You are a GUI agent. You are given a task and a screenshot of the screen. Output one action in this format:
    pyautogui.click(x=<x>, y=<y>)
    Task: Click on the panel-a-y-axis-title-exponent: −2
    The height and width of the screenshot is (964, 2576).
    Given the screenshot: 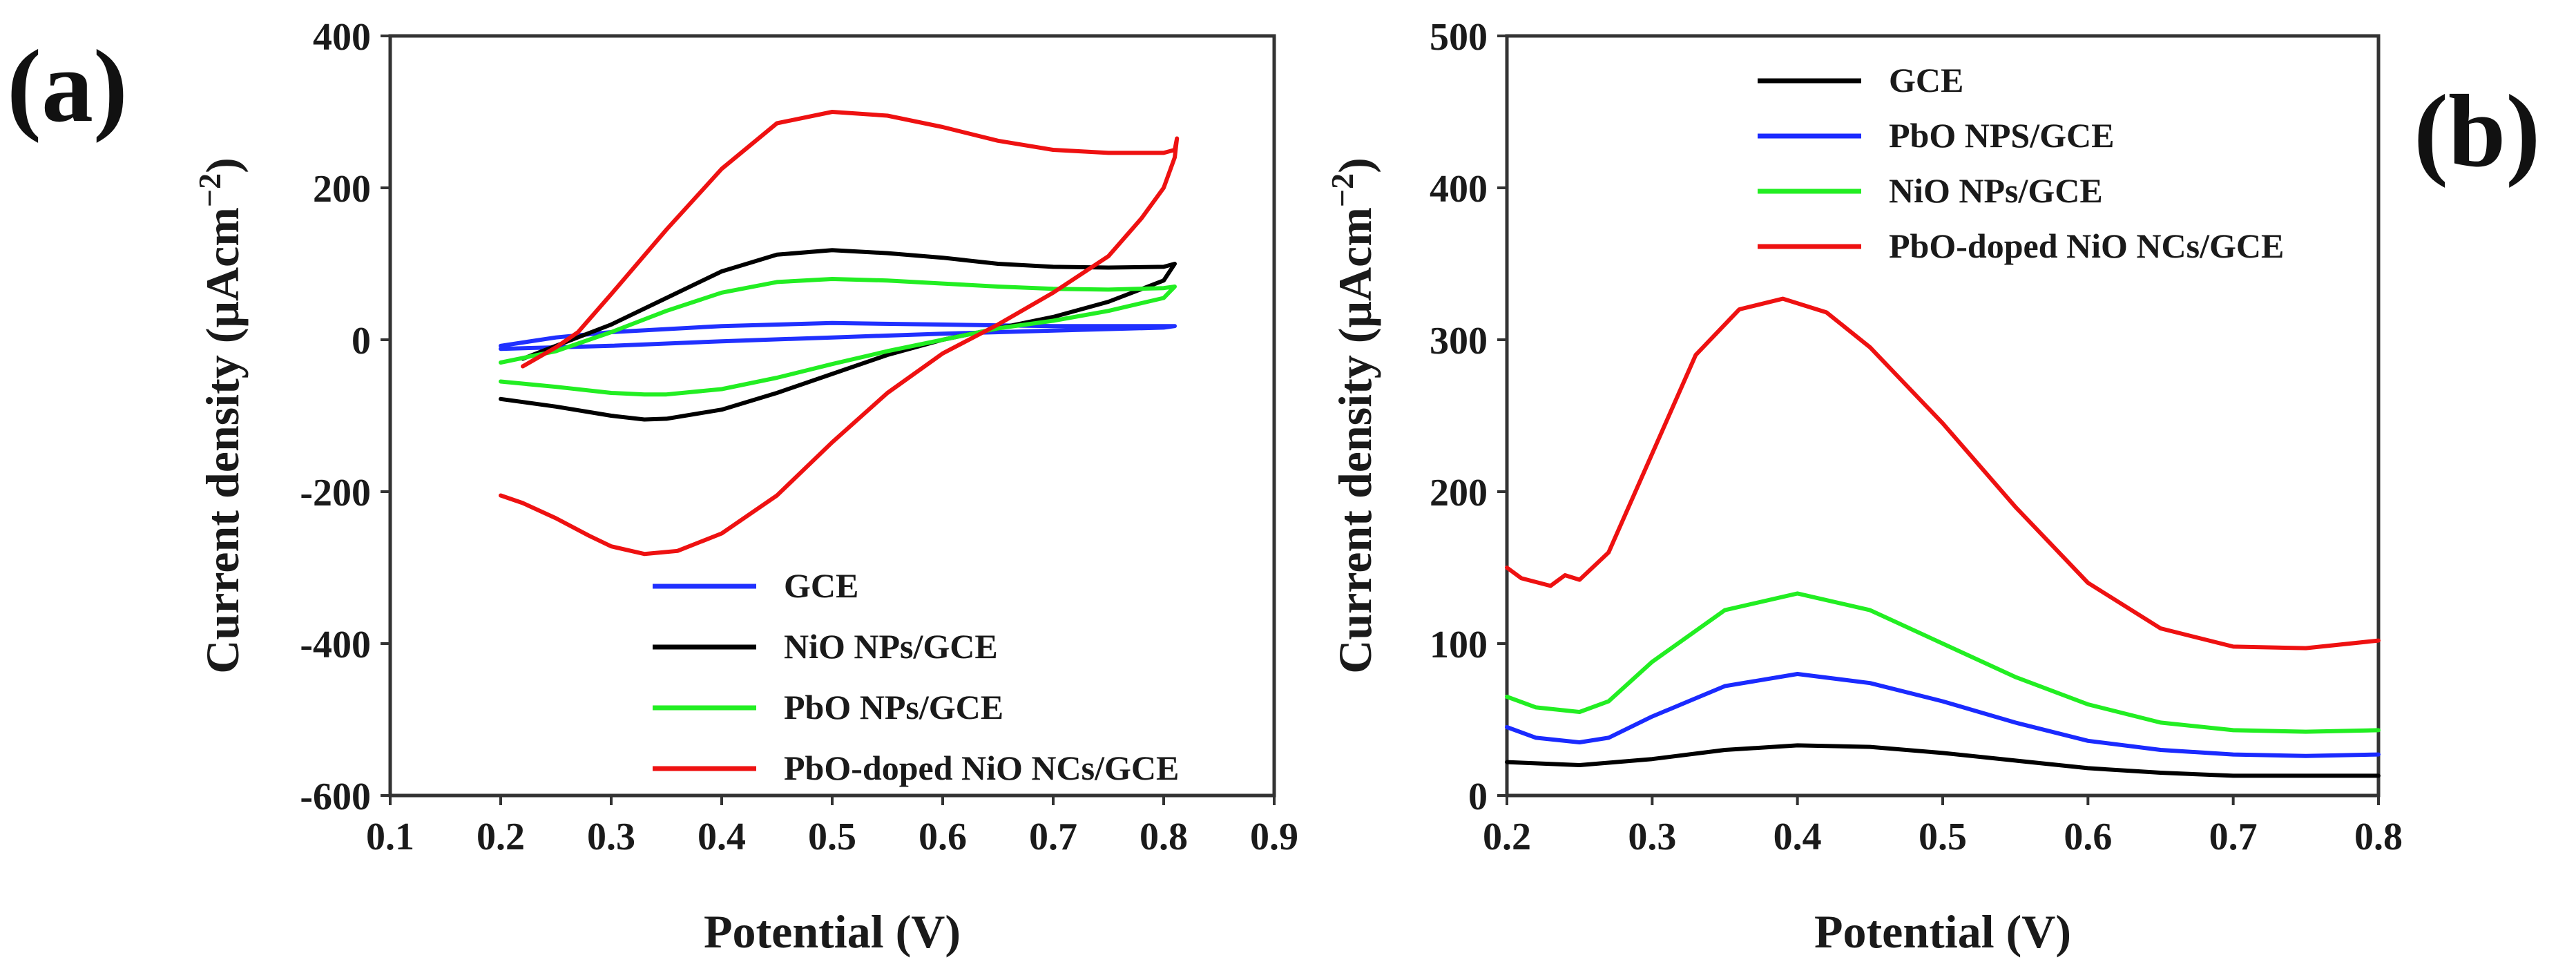 What is the action you would take?
    pyautogui.click(x=209, y=190)
    